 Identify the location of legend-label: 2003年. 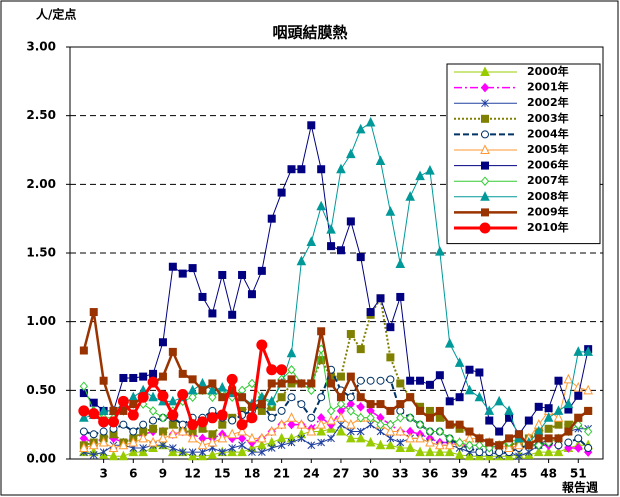
(548, 118).